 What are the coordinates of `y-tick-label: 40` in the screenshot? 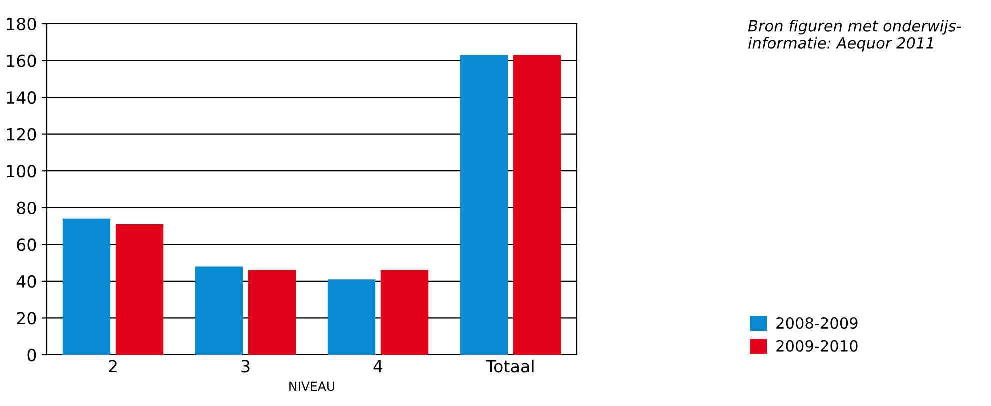 It's located at (26, 281).